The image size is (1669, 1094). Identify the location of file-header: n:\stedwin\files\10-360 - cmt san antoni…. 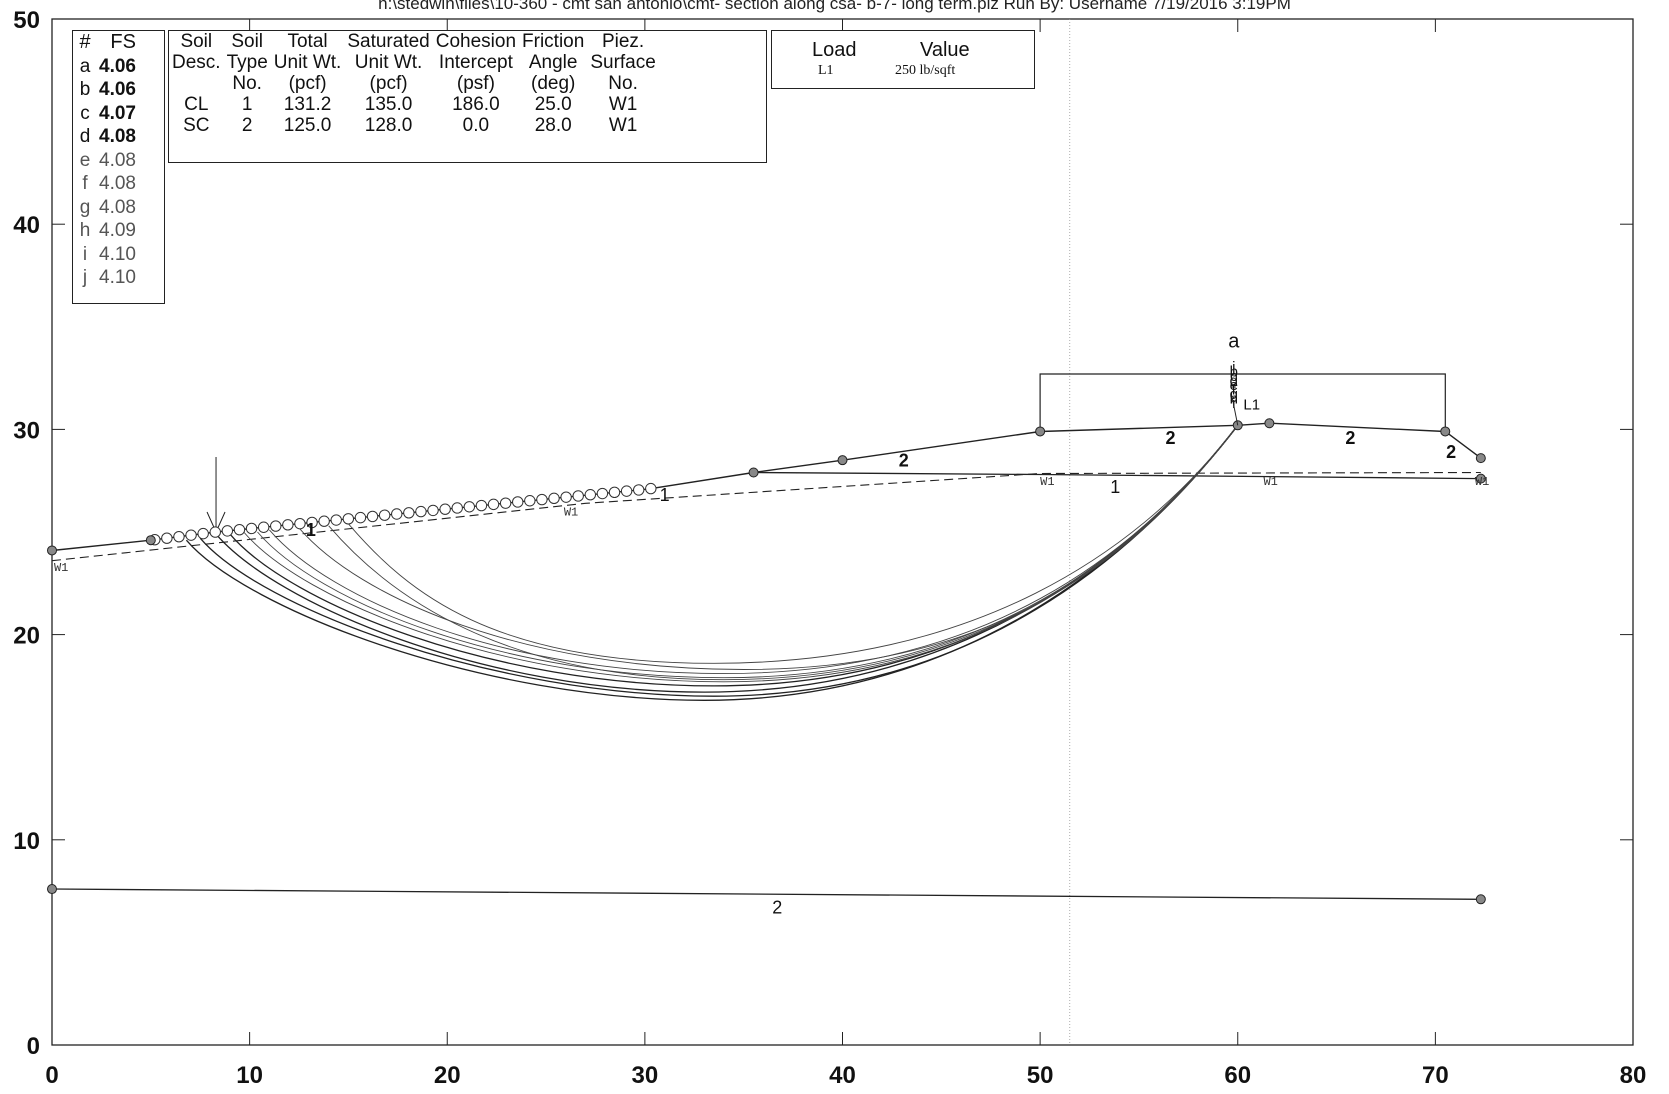
(834, 6).